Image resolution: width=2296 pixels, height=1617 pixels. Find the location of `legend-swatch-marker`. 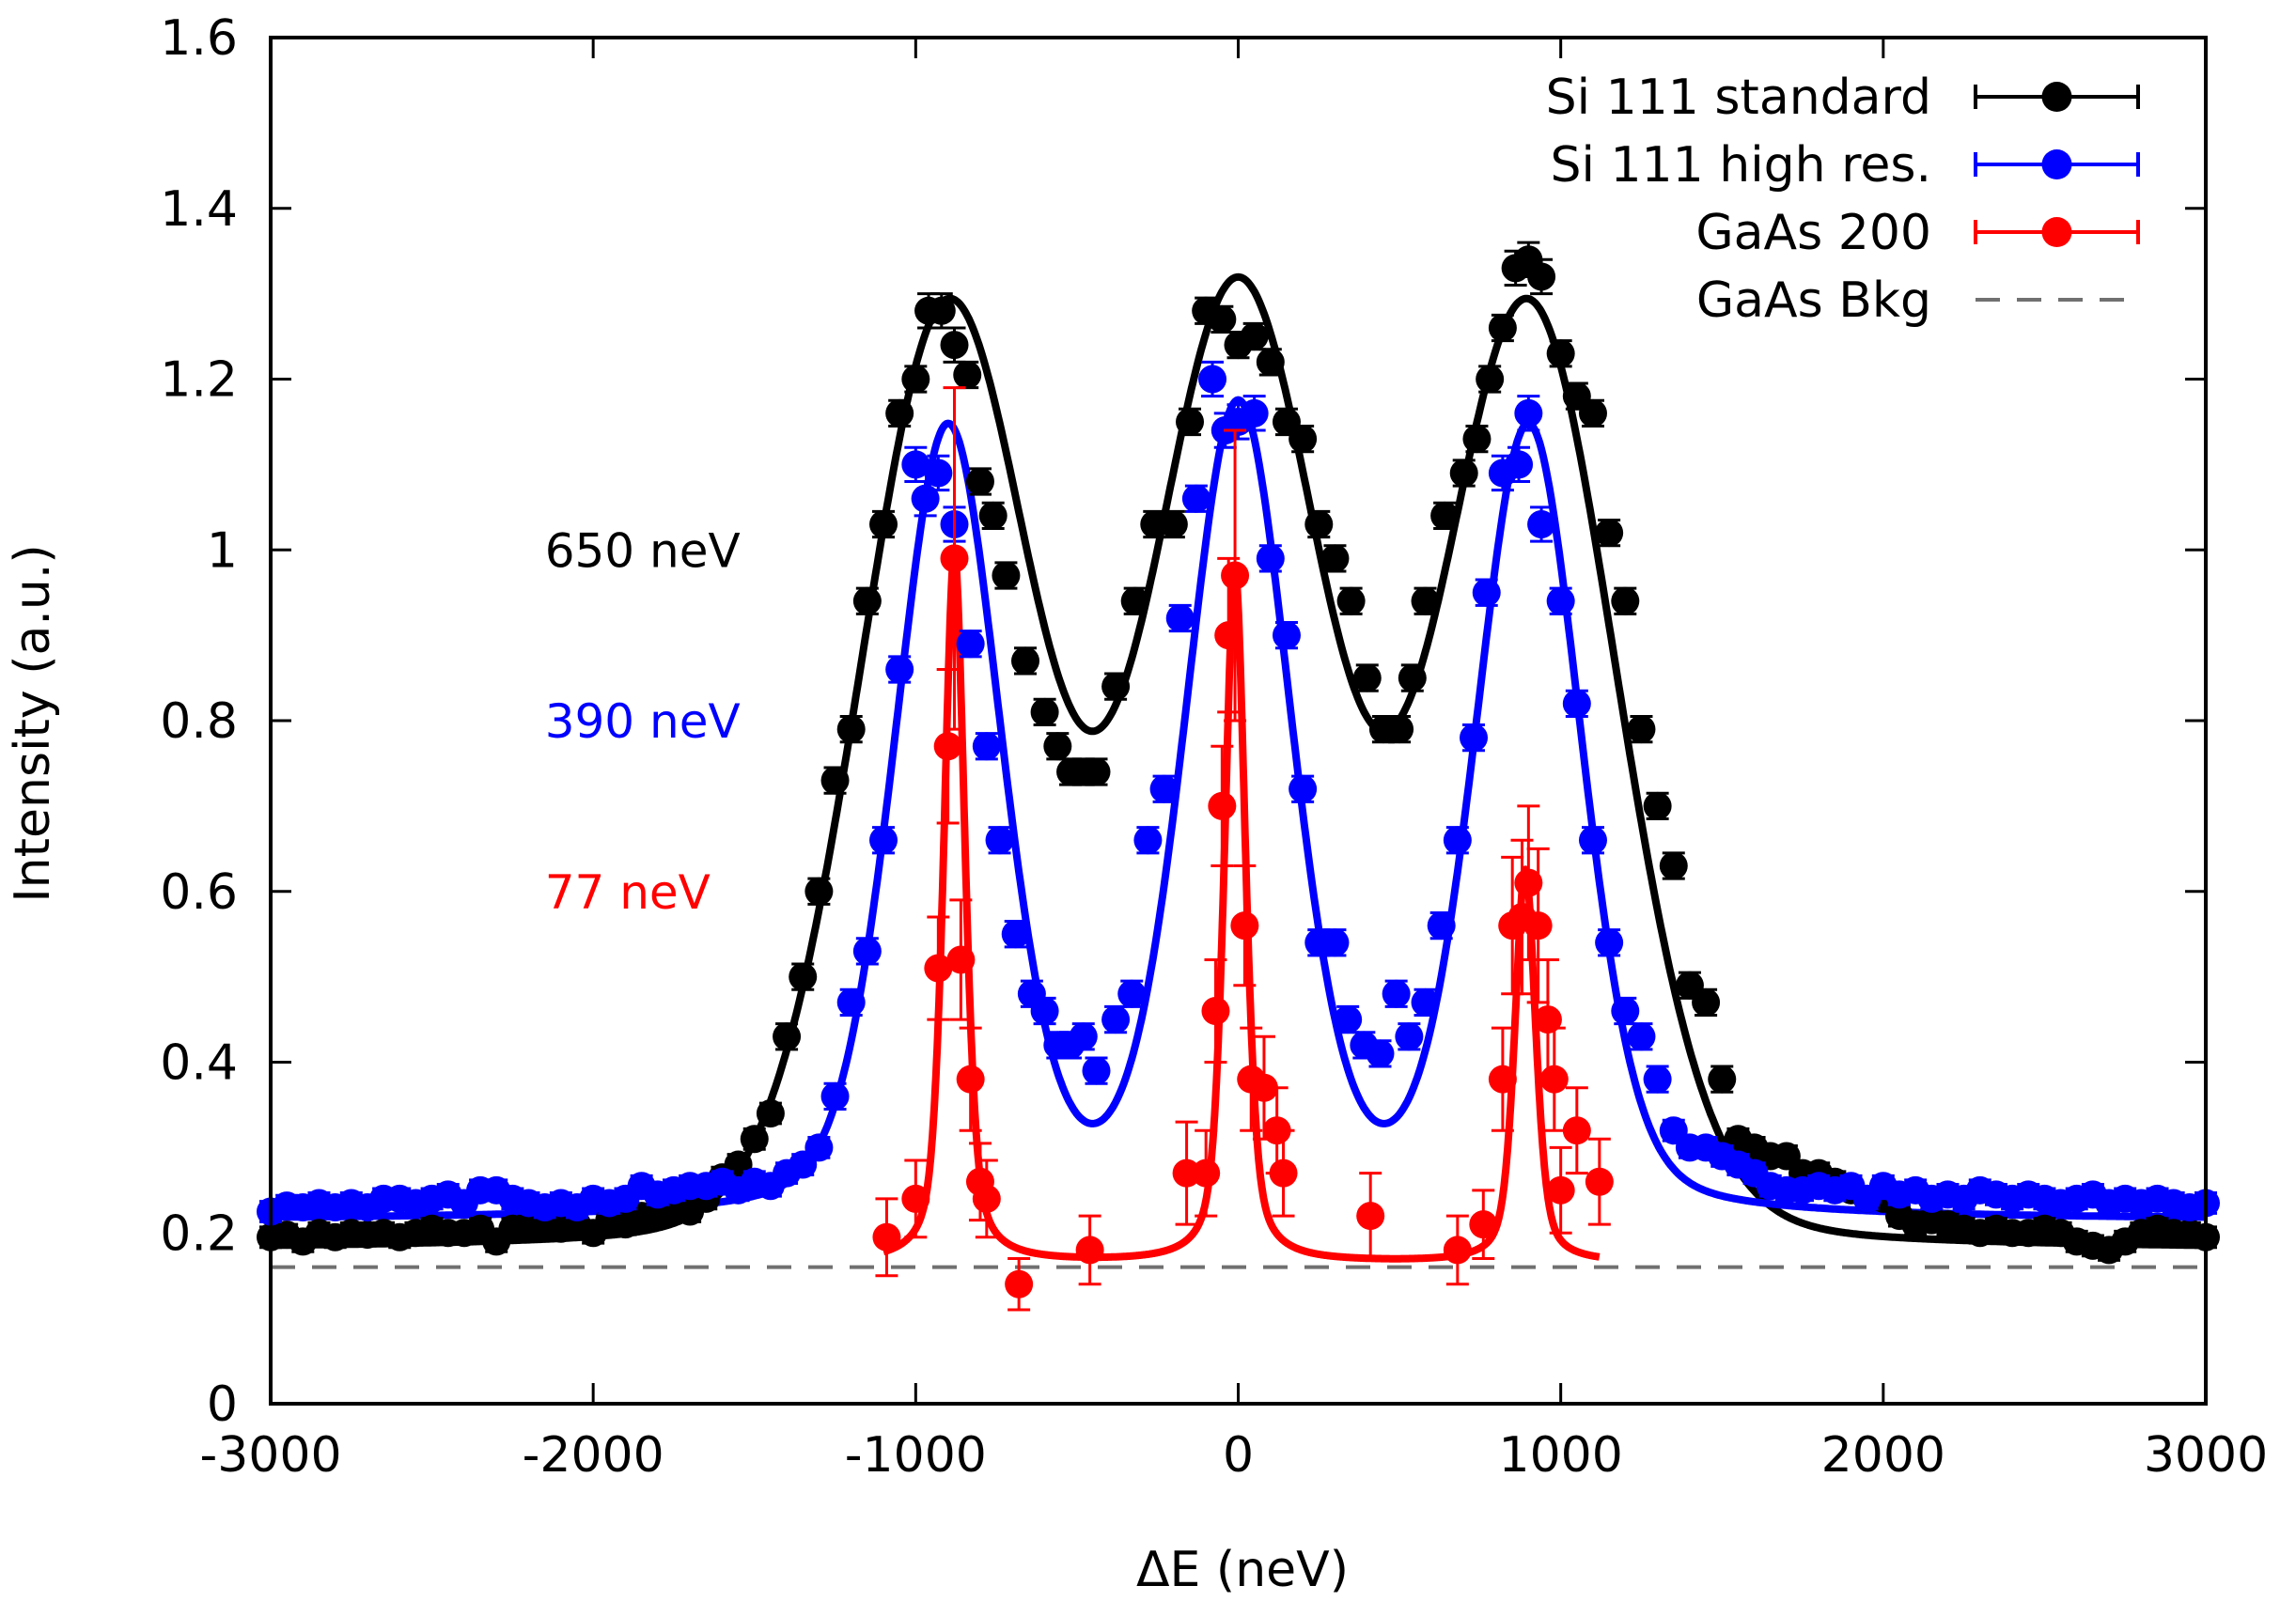

legend-swatch-marker is located at coordinates (2056, 97).